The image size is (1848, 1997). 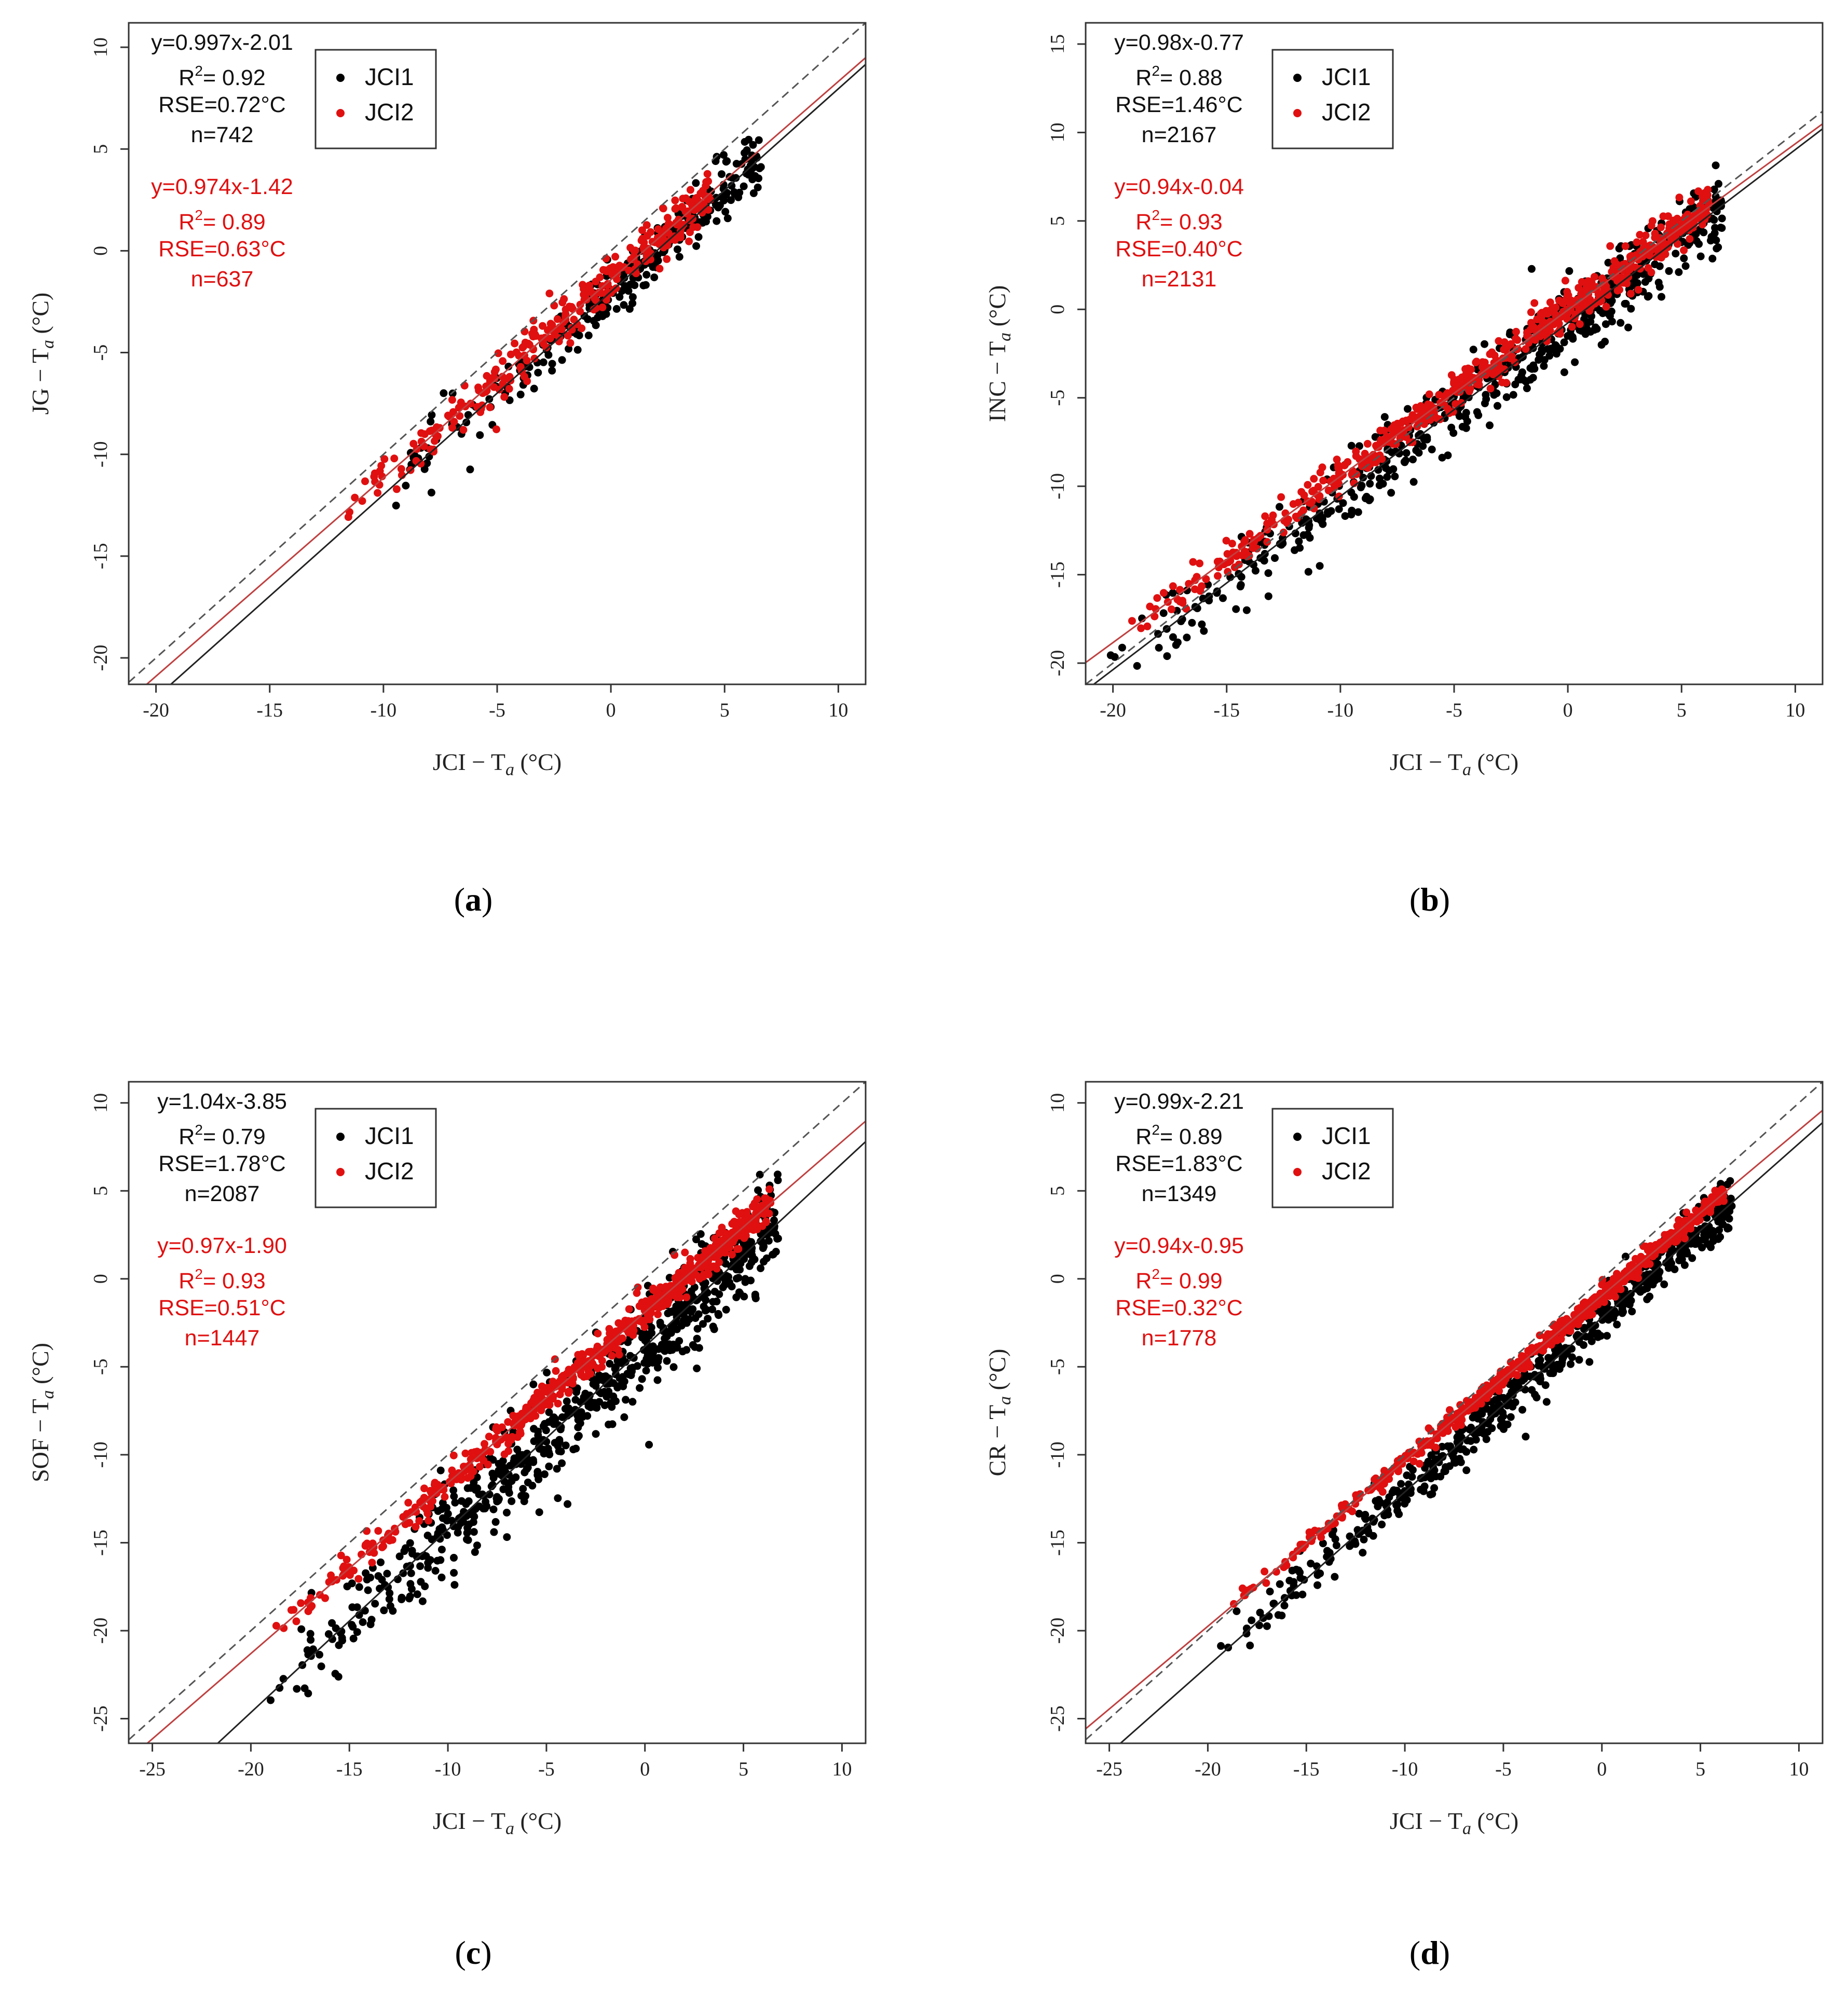 I want to click on x-tick-label: 10, so click(x=1795, y=710).